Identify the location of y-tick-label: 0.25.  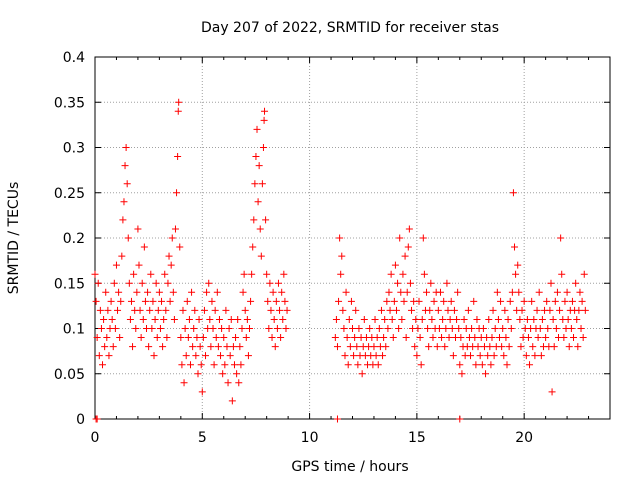
(69, 194).